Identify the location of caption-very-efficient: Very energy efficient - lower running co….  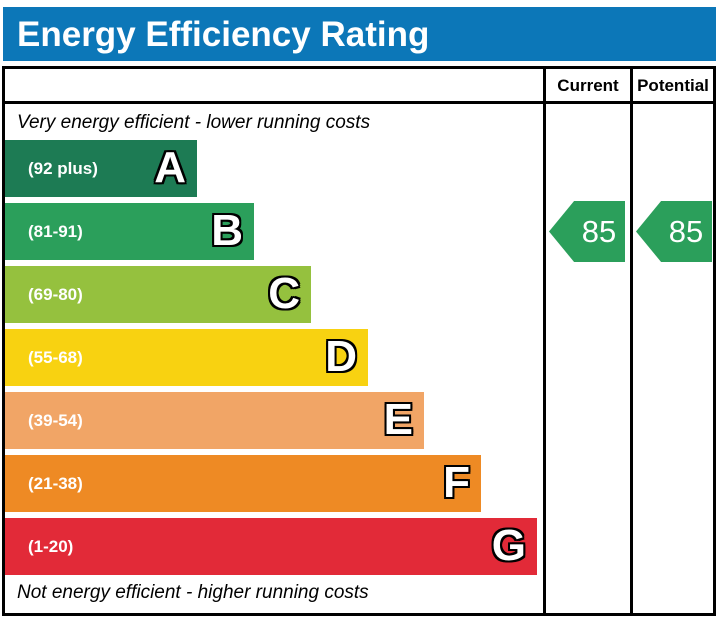
(194, 122).